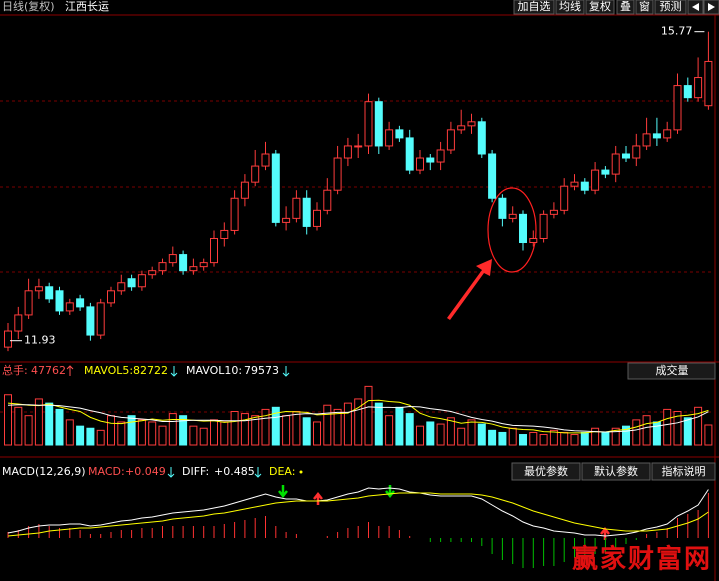 The height and width of the screenshot is (581, 719). What do you see at coordinates (301, 472) in the screenshot?
I see `dea-dot` at bounding box center [301, 472].